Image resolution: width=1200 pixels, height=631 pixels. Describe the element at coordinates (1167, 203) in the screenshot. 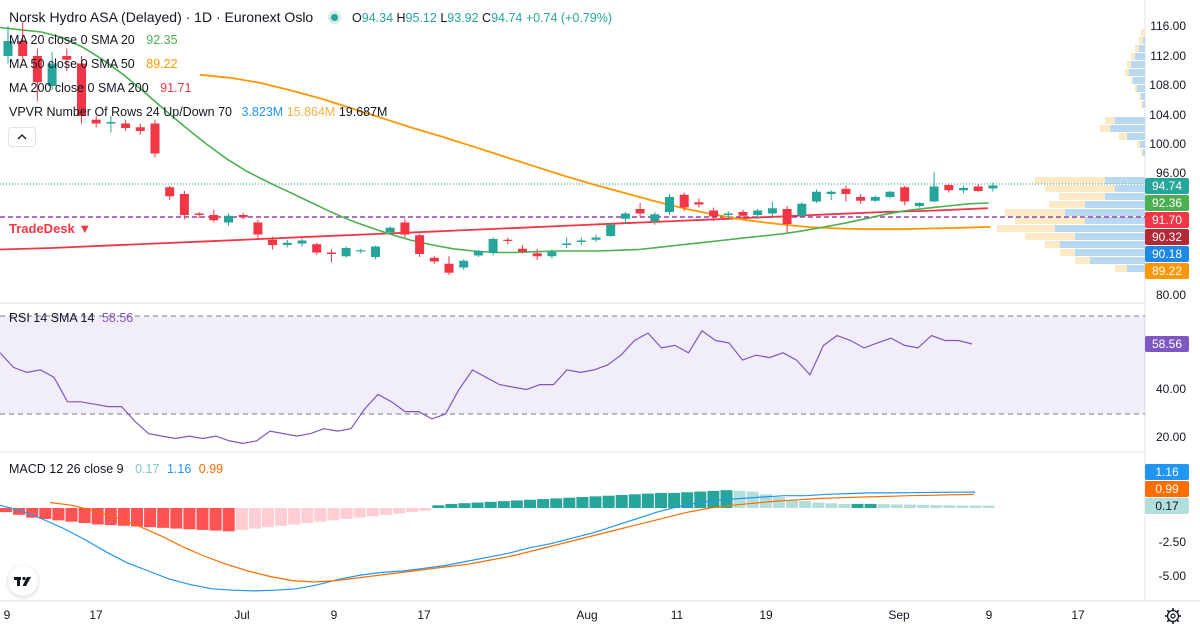

I see `ma20-price-tag: 92.36` at that location.